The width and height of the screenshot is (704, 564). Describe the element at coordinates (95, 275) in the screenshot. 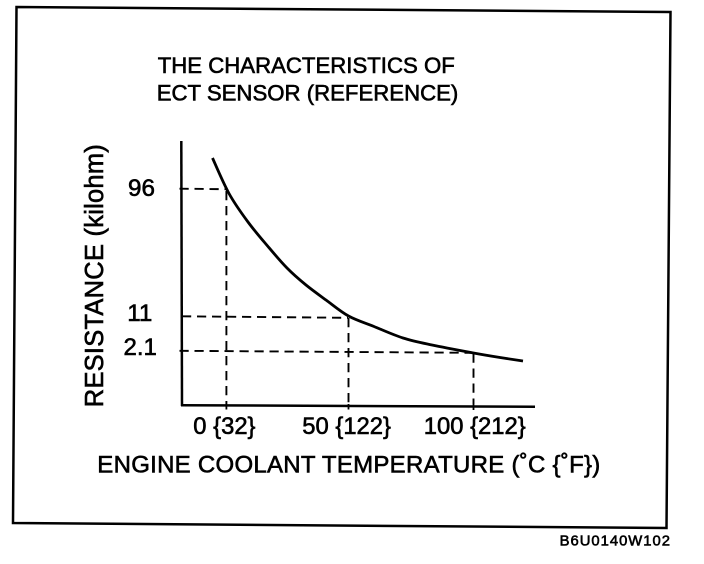

I see `svg-text: RESISTANCE (kilohm)` at that location.